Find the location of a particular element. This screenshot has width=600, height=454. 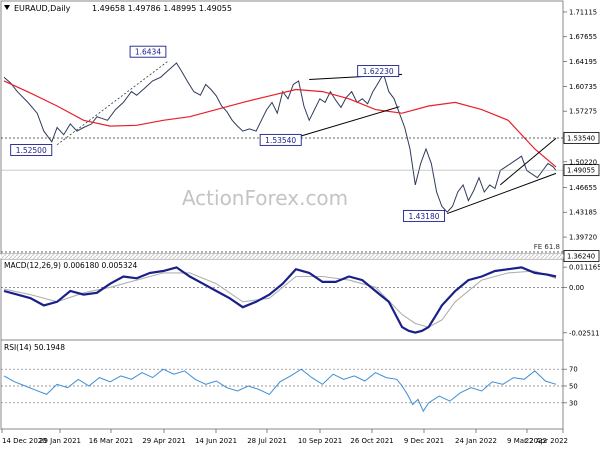

price-tag-label: 1.49055 is located at coordinates (581, 171).